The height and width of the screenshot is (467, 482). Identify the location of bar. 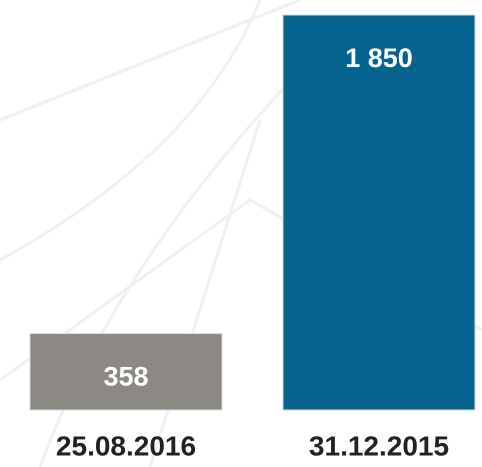
(126, 372).